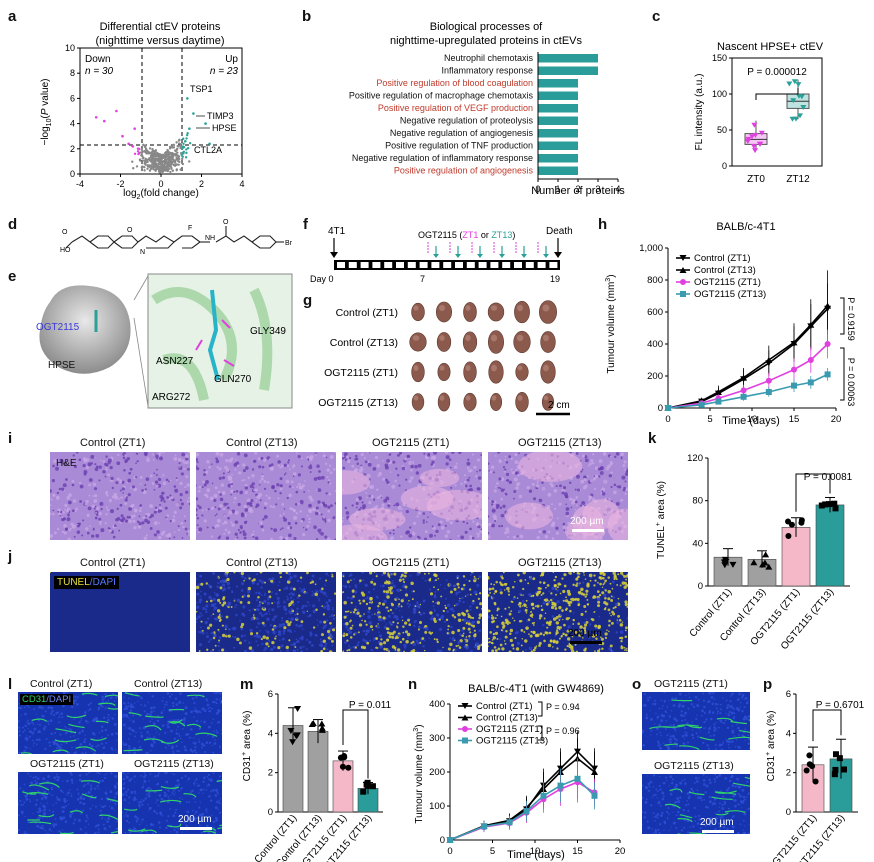 This screenshot has height=862, width=874. Describe the element at coordinates (560, 443) in the screenshot. I see `i-title: OGT2115 (ZT13)` at that location.